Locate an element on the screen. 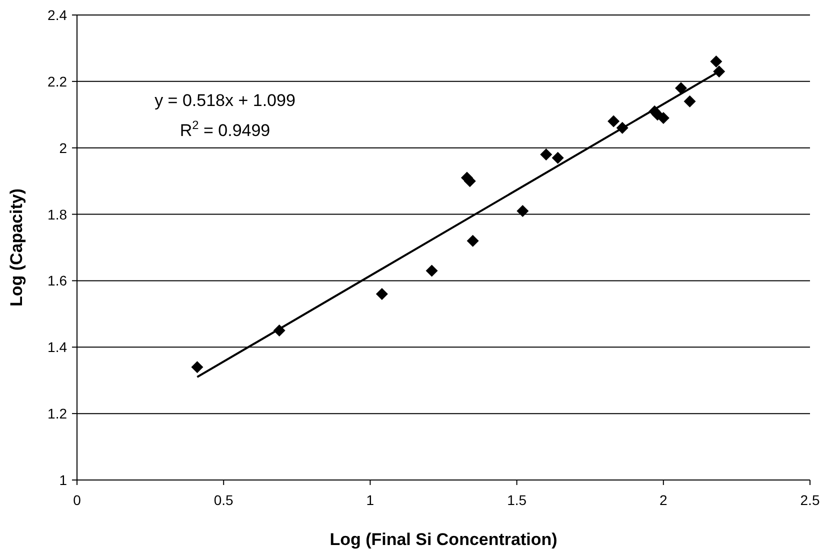 The image size is (828, 554). y-tick-label: 1.4 is located at coordinates (58, 347).